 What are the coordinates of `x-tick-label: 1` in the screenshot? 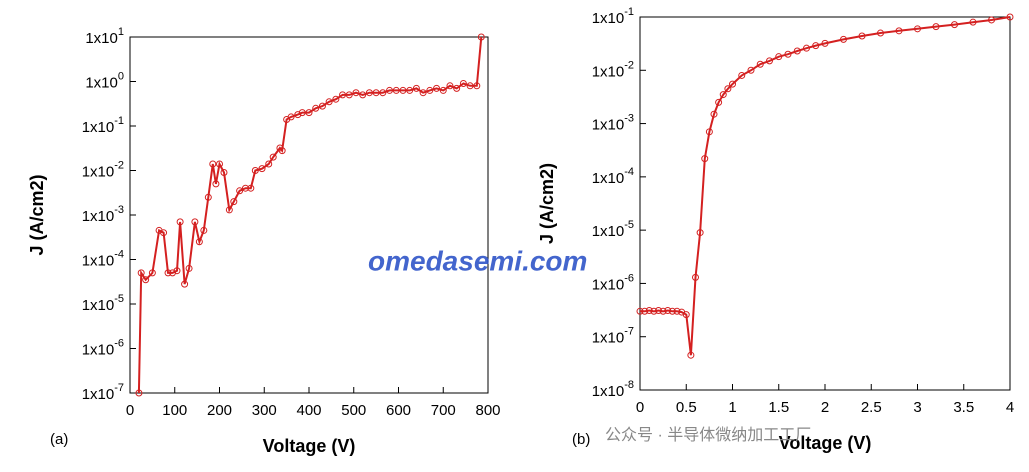 It's located at (732, 407).